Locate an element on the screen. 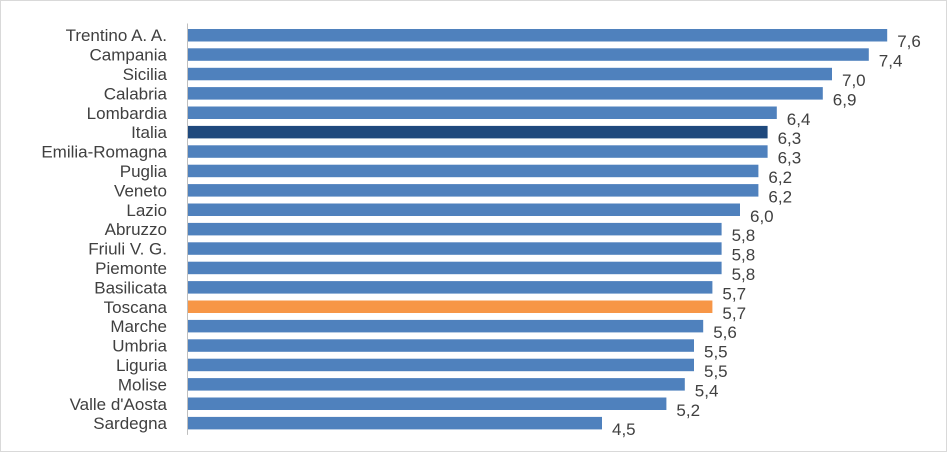 The height and width of the screenshot is (453, 947). value-label-friuli-v-g: 5,8 is located at coordinates (744, 255).